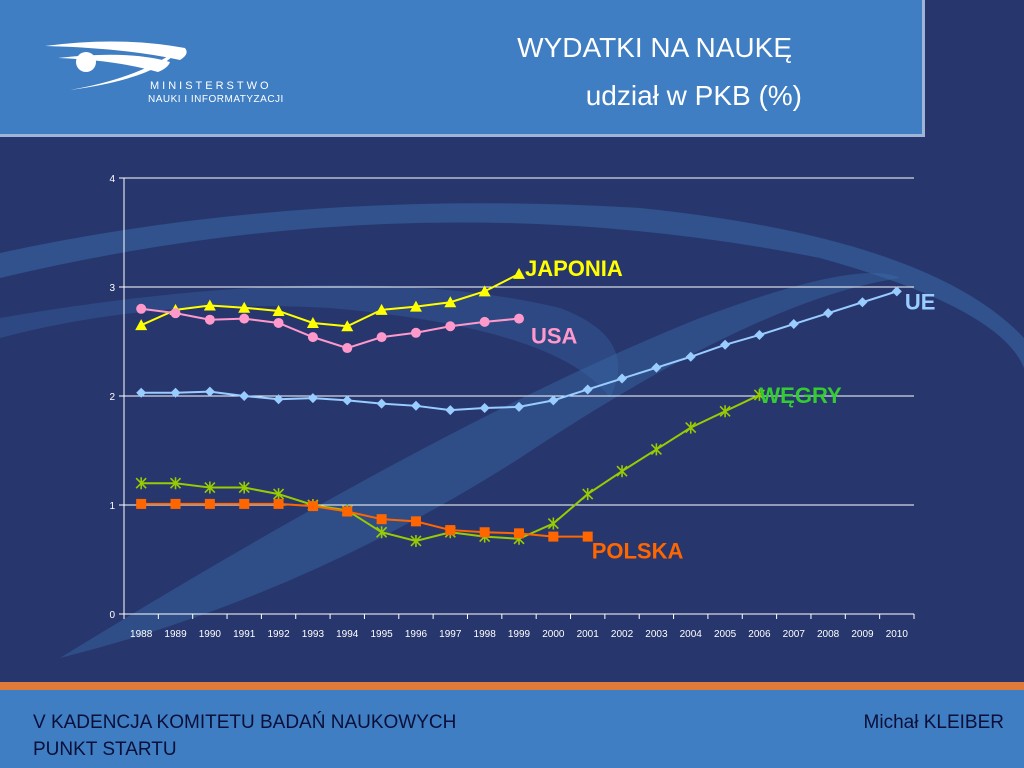 The width and height of the screenshot is (1024, 768). I want to click on series-label-usa: USA, so click(554, 336).